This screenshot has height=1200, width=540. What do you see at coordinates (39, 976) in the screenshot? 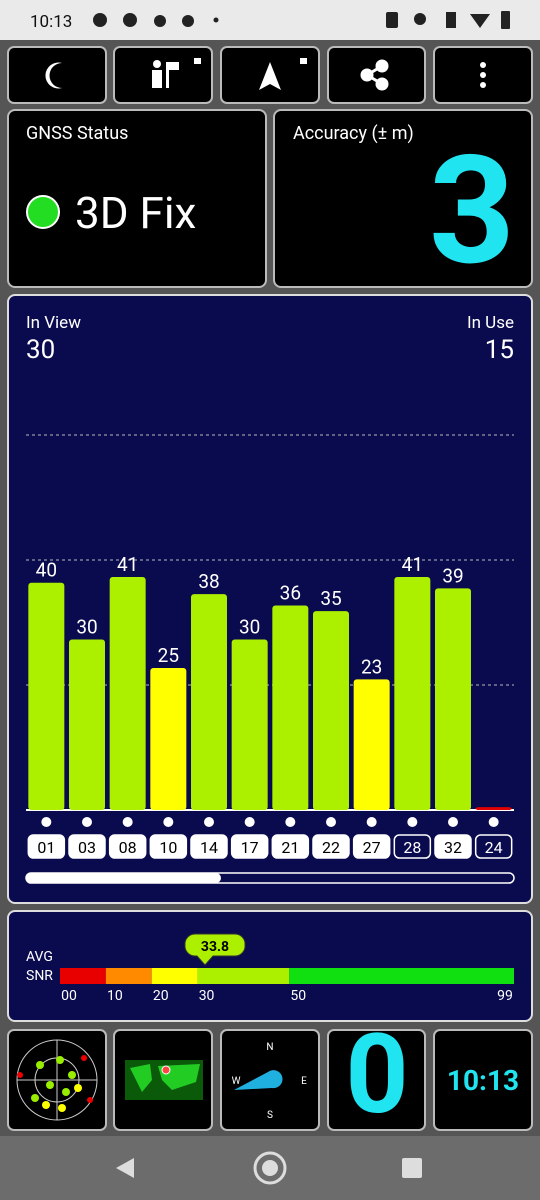
I see `snr-label: SNR` at bounding box center [39, 976].